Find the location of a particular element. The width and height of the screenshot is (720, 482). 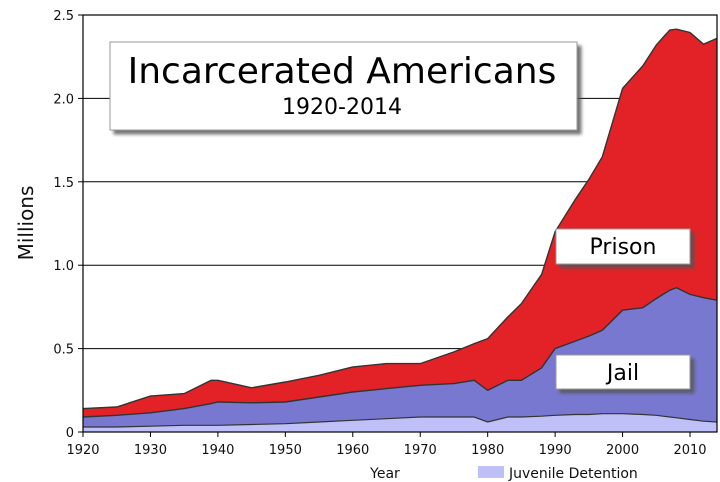

x-tick-label: 1960 is located at coordinates (352, 450).